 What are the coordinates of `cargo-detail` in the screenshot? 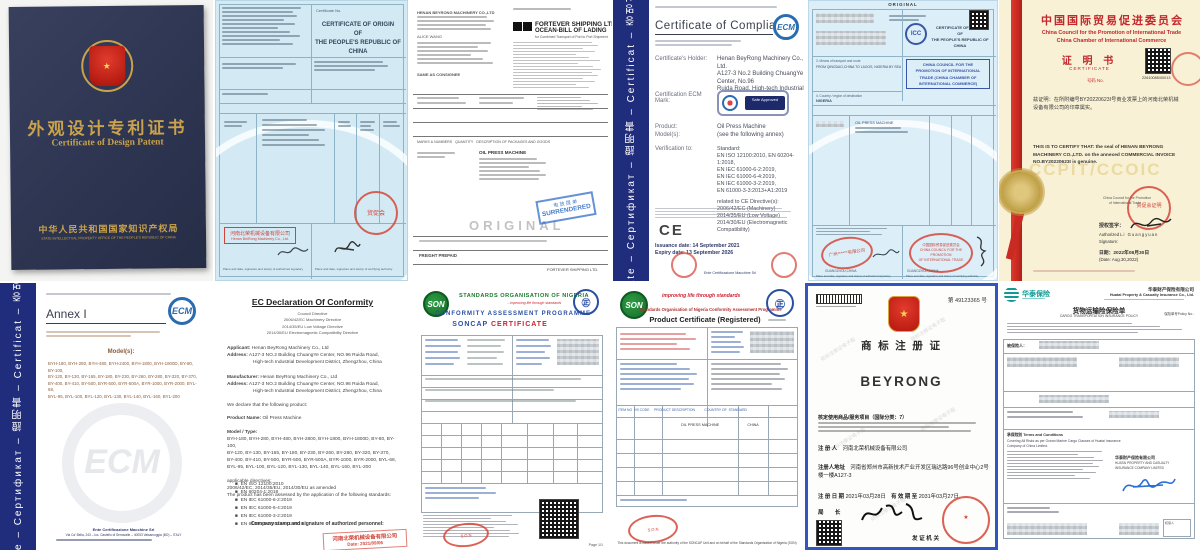 It's located at (885, 131).